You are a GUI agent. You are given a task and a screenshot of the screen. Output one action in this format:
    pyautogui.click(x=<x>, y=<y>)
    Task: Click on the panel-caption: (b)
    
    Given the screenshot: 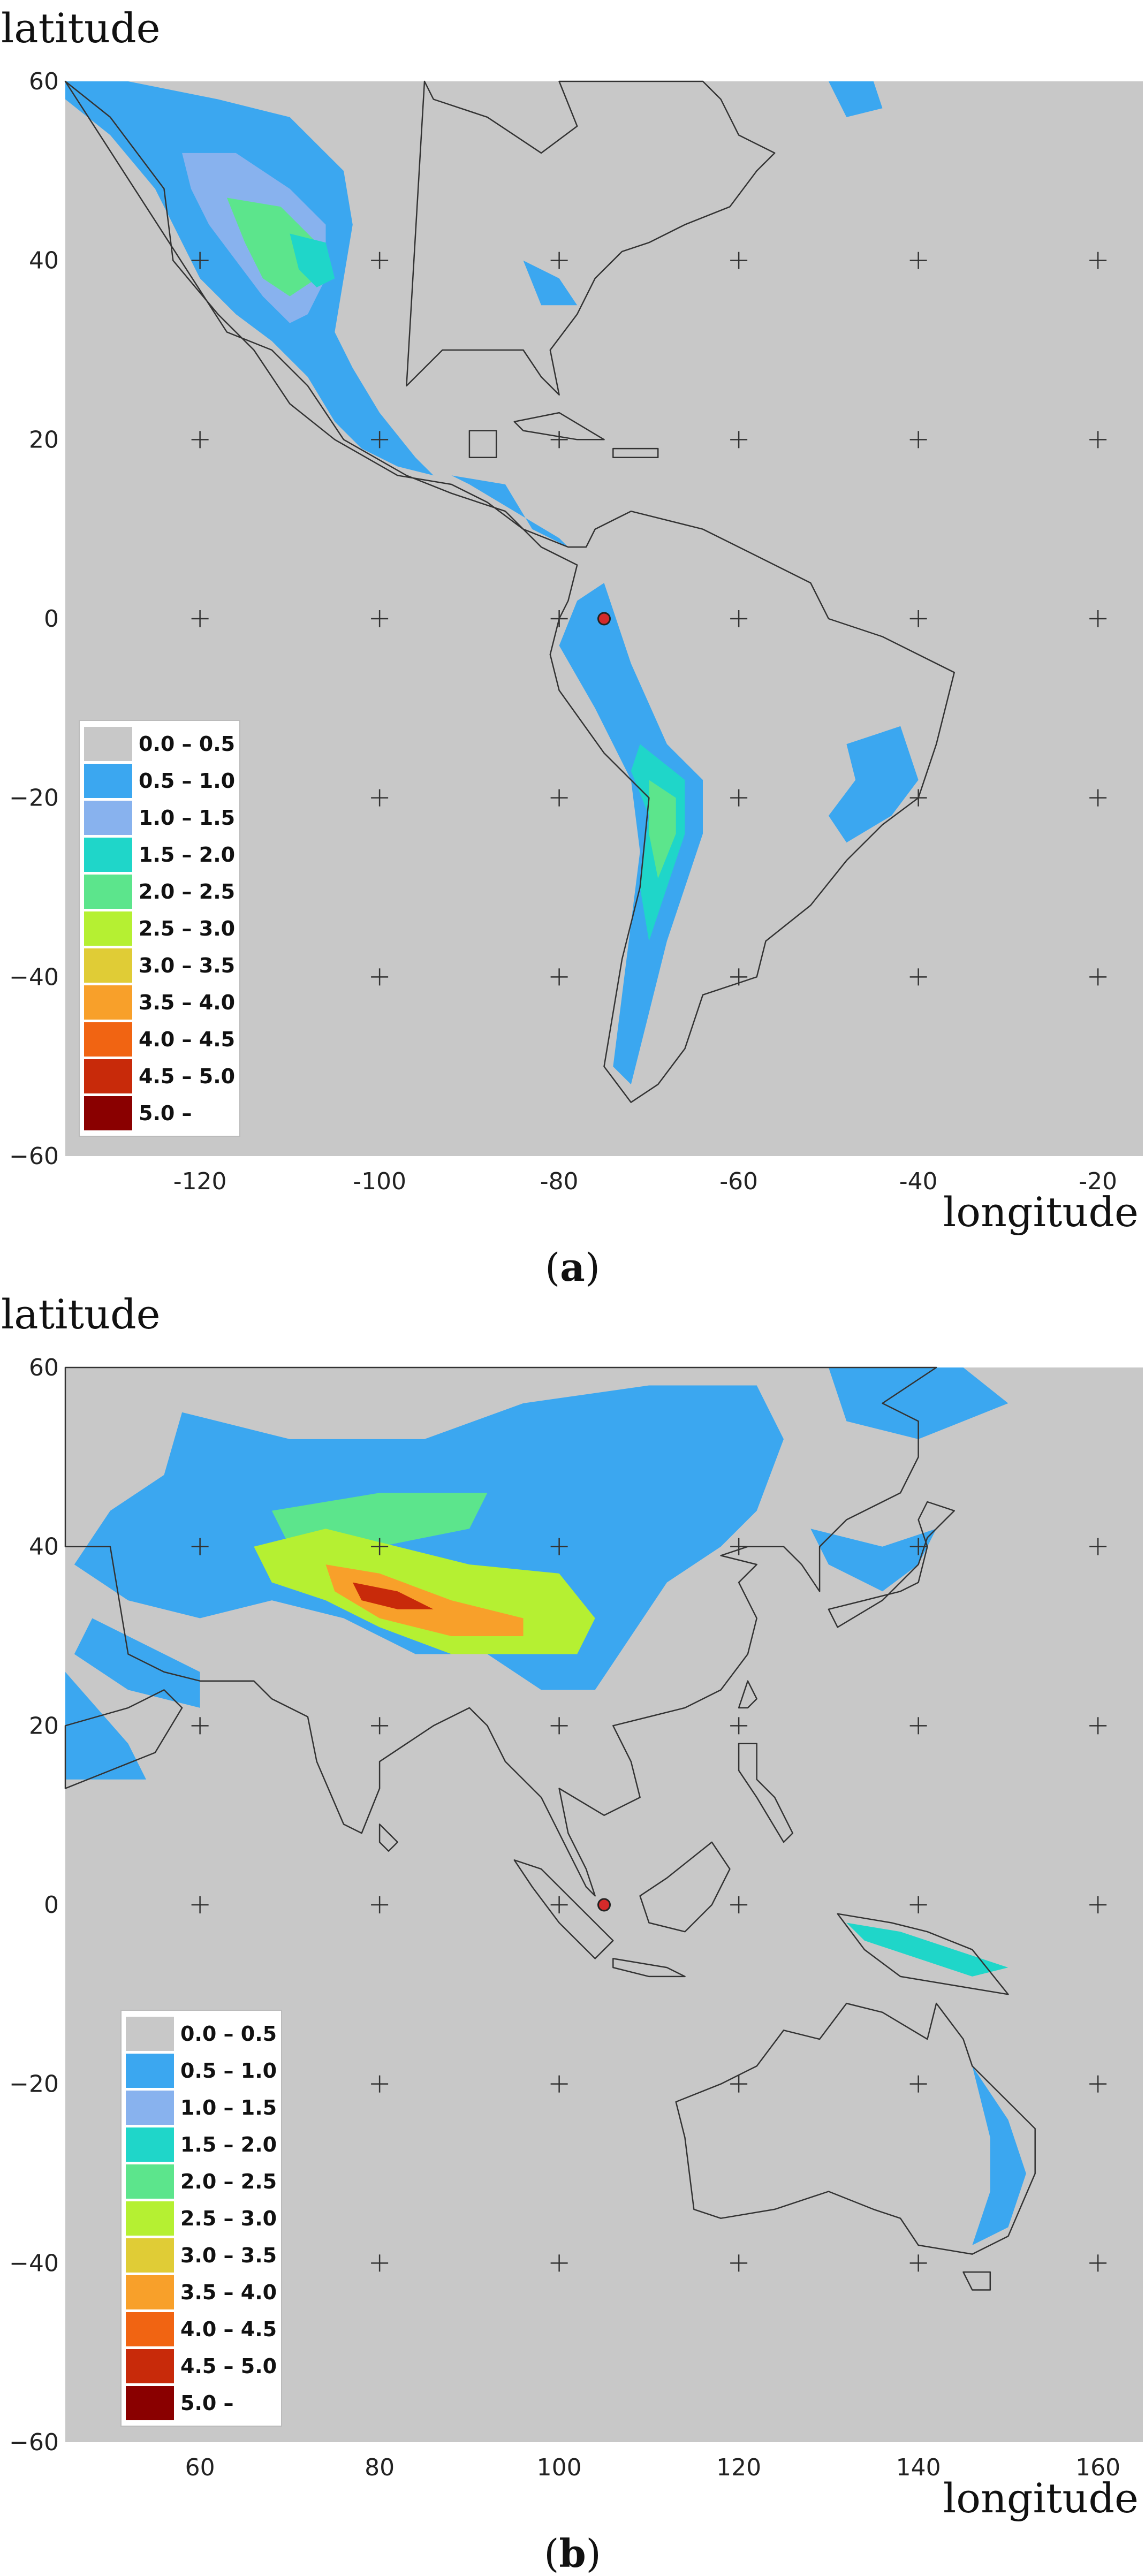 What is the action you would take?
    pyautogui.click(x=572, y=2553)
    